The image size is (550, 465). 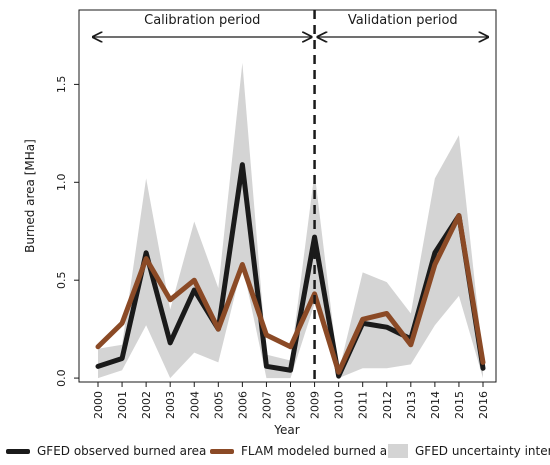 I want to click on y-tick-label: 0.5, so click(x=61, y=280).